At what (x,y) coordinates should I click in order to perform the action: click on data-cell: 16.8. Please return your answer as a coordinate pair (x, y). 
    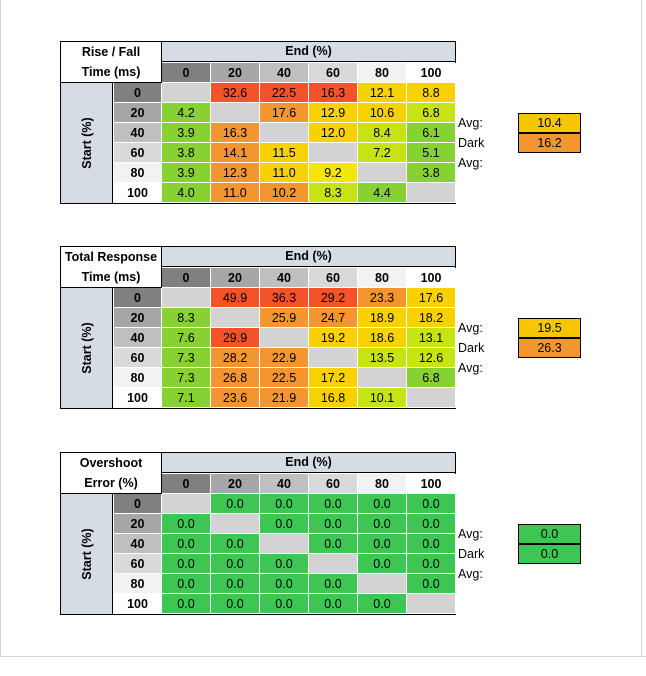
    Looking at the image, I should click on (333, 398).